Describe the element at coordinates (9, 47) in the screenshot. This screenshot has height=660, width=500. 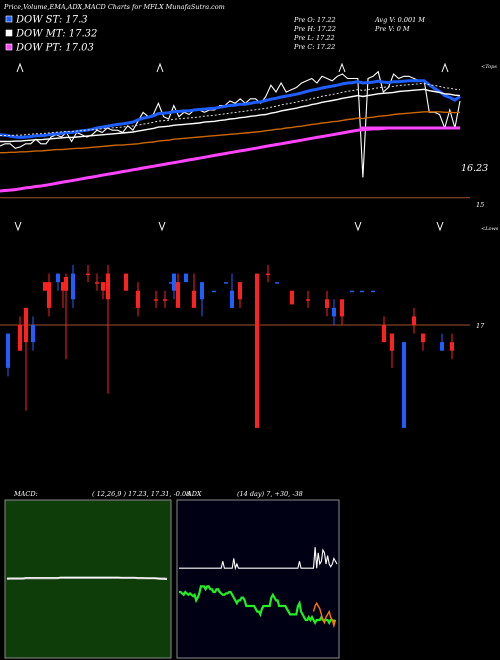
I see `legend-swatch-dow-pt` at that location.